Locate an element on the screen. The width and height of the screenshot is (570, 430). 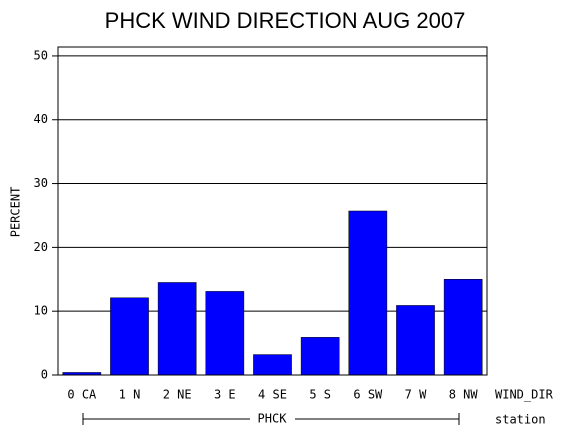
x-axis-label: WIND_DIR is located at coordinates (524, 395).